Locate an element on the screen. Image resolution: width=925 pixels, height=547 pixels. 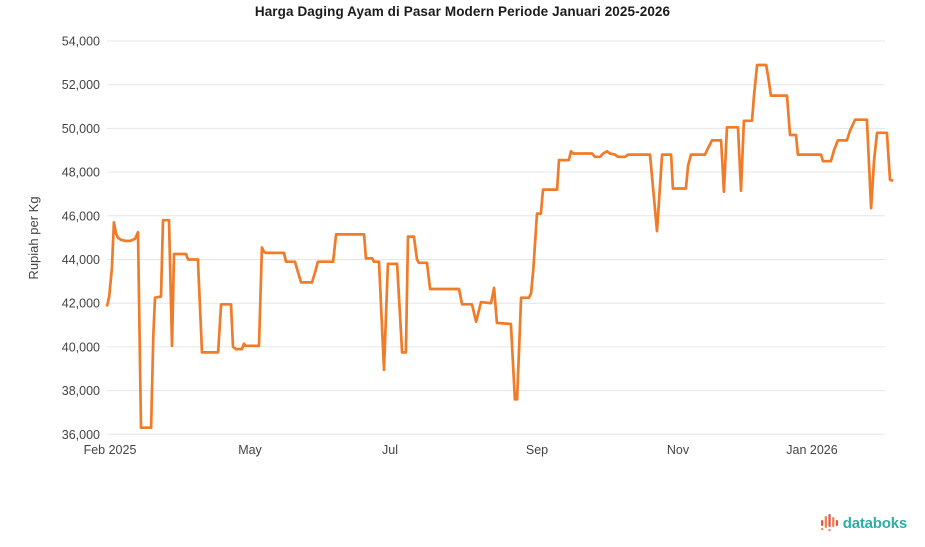
x-tick-label: May is located at coordinates (250, 450).